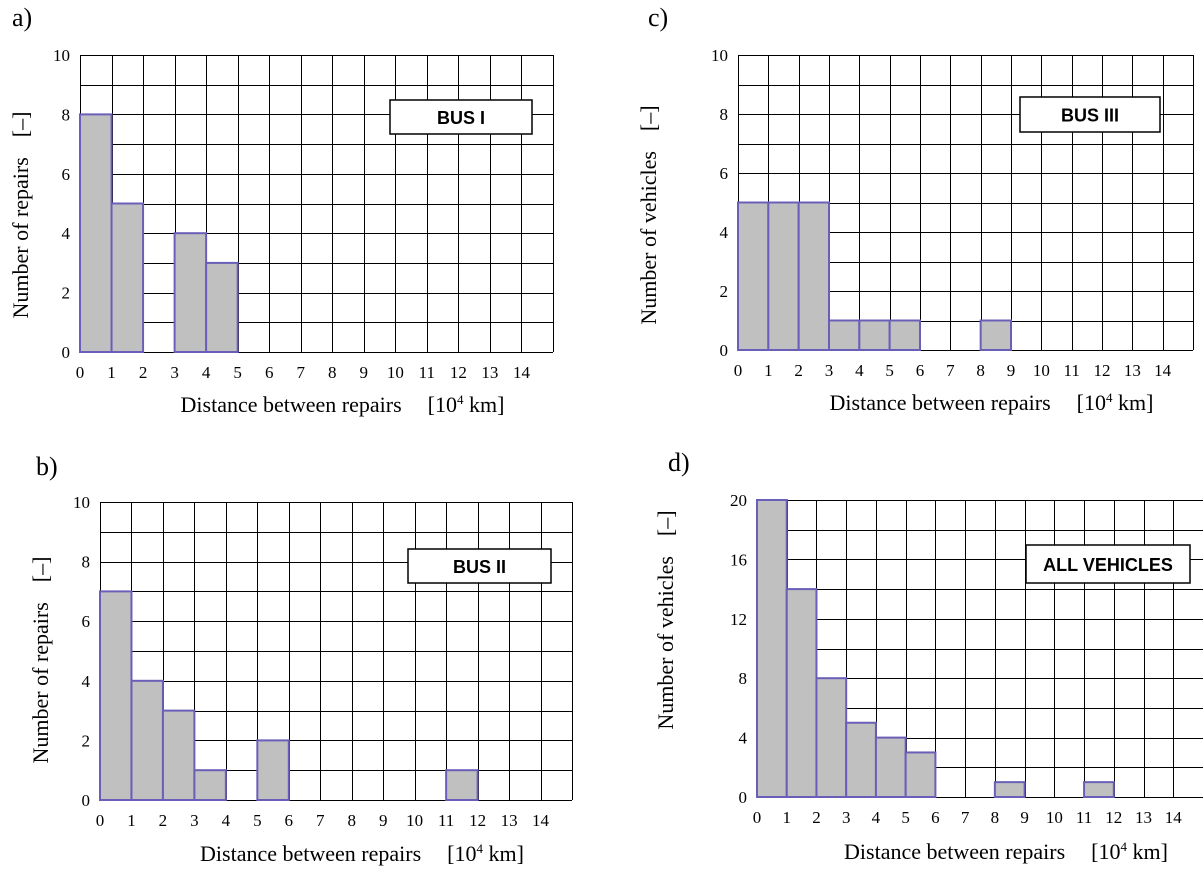  I want to click on x-tick-label: 6, so click(935, 817).